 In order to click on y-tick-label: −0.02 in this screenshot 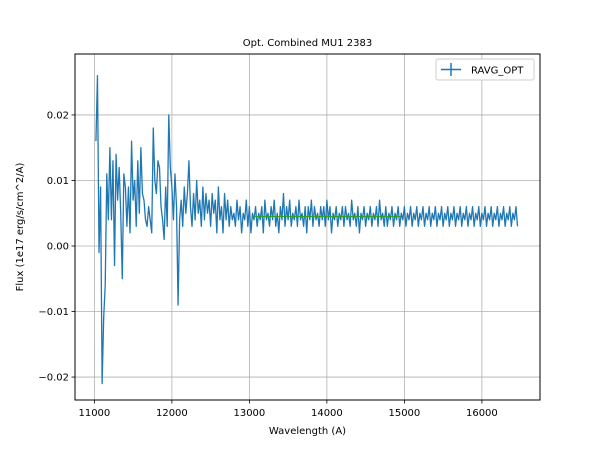, I will do `click(53, 378)`.